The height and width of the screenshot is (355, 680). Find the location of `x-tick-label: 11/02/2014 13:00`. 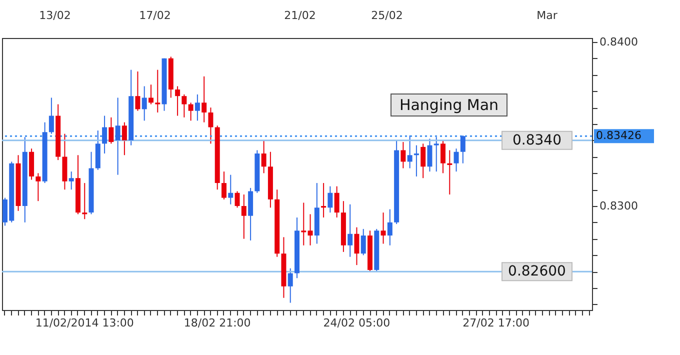

x-tick-label: 11/02/2014 13:00 is located at coordinates (84, 323).